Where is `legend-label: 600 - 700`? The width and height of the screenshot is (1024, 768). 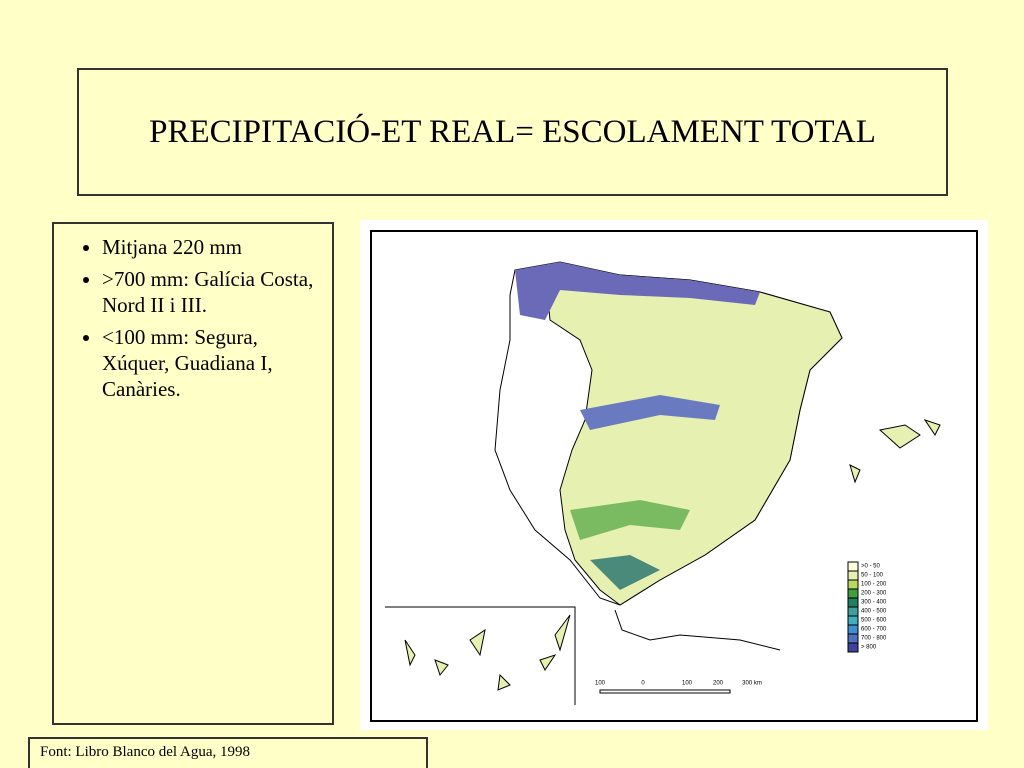
legend-label: 600 - 700 is located at coordinates (874, 630).